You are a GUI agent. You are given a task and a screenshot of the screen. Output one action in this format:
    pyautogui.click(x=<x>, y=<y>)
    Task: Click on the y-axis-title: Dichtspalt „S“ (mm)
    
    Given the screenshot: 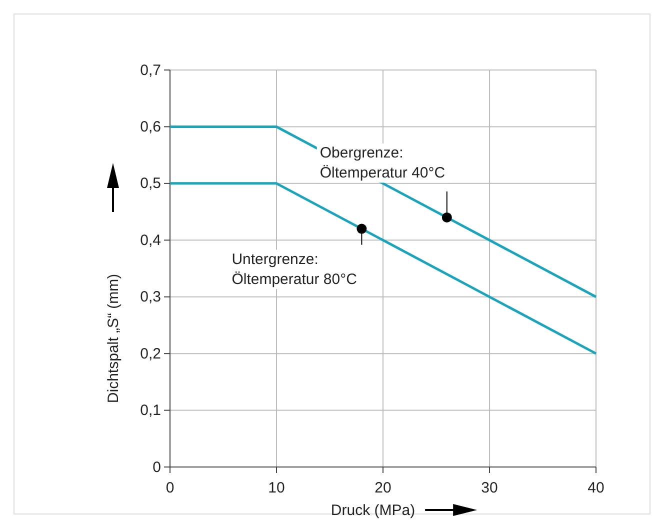 What is the action you would take?
    pyautogui.click(x=113, y=339)
    